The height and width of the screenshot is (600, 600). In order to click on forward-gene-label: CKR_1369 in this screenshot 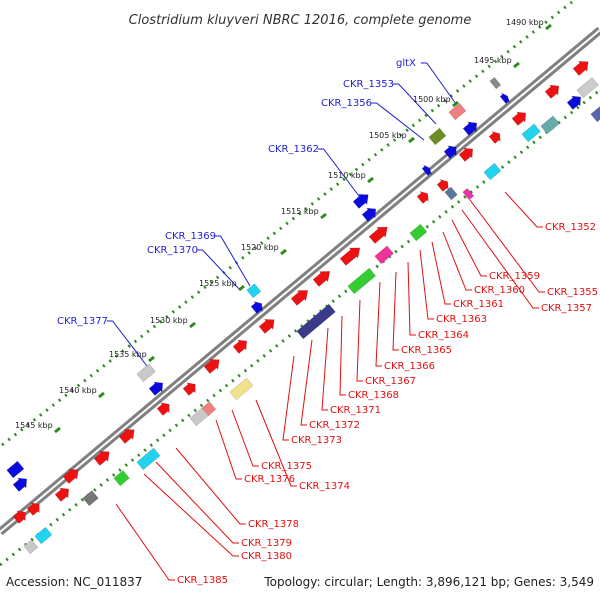, I will do `click(190, 236)`.